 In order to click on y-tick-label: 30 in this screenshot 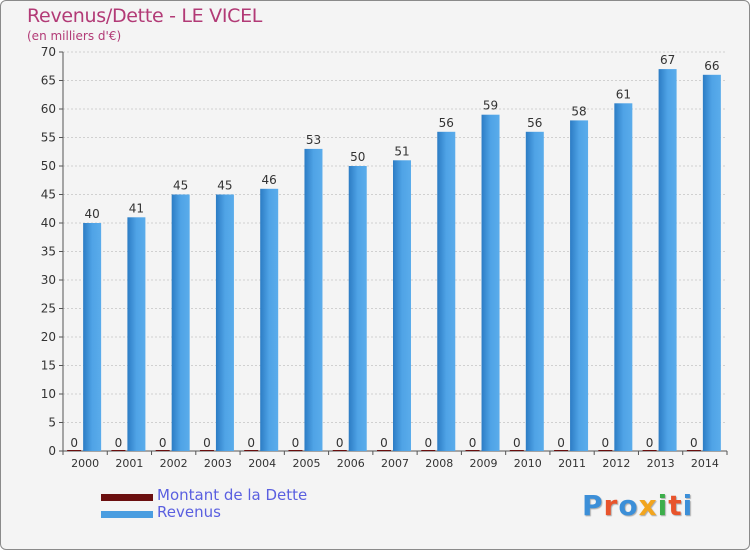, I will do `click(48, 280)`.